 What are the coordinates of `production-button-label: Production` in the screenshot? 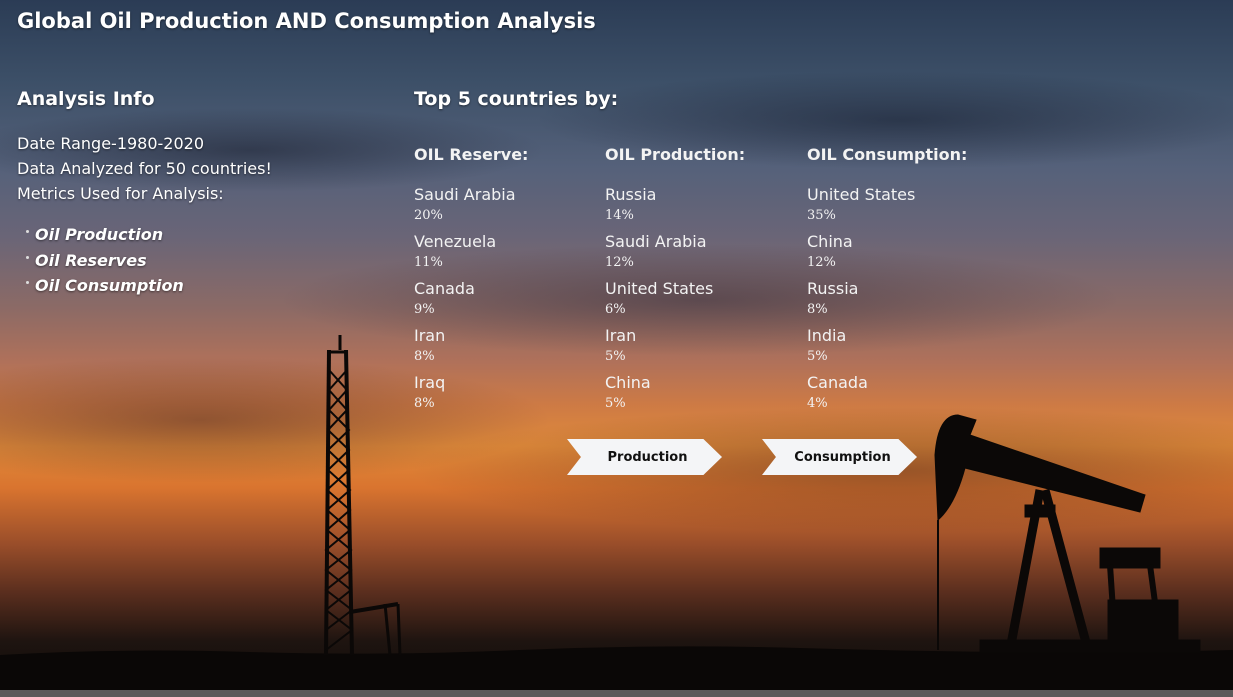 It's located at (647, 457).